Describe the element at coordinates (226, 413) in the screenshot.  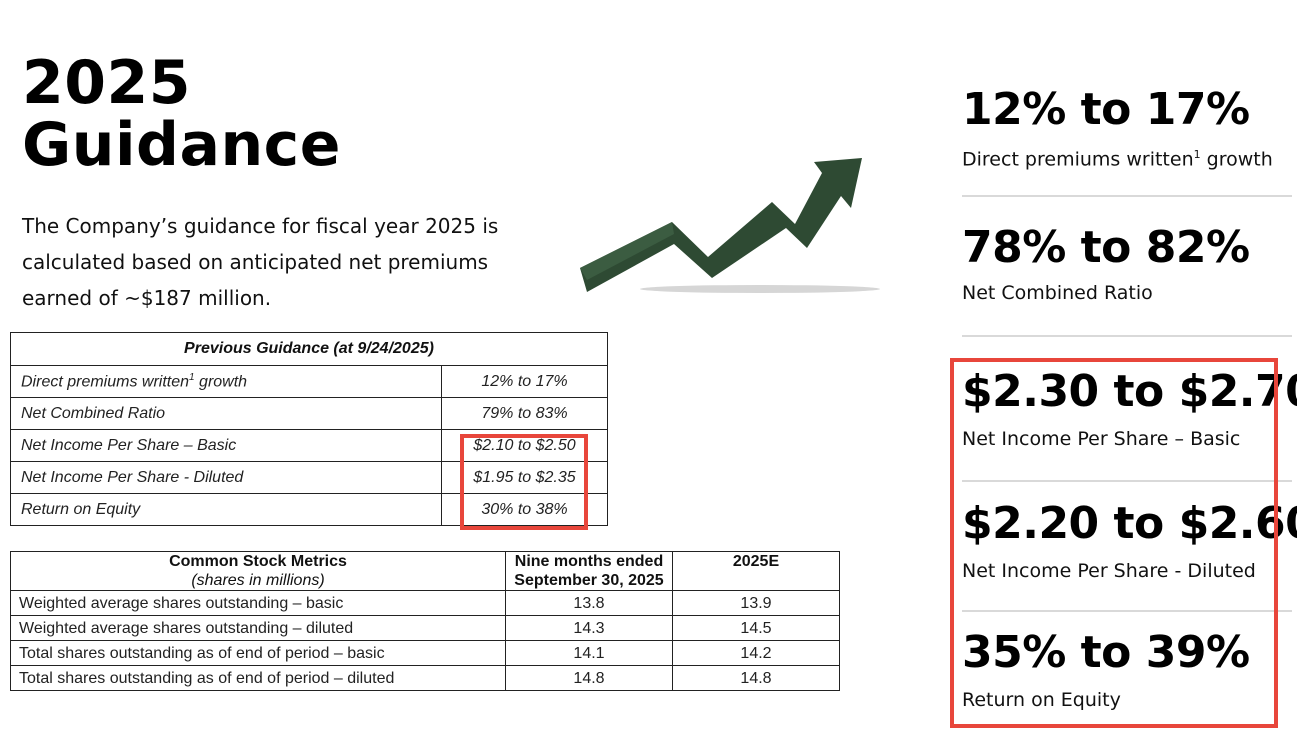
I see `row-label: Net Combined Ratio` at that location.